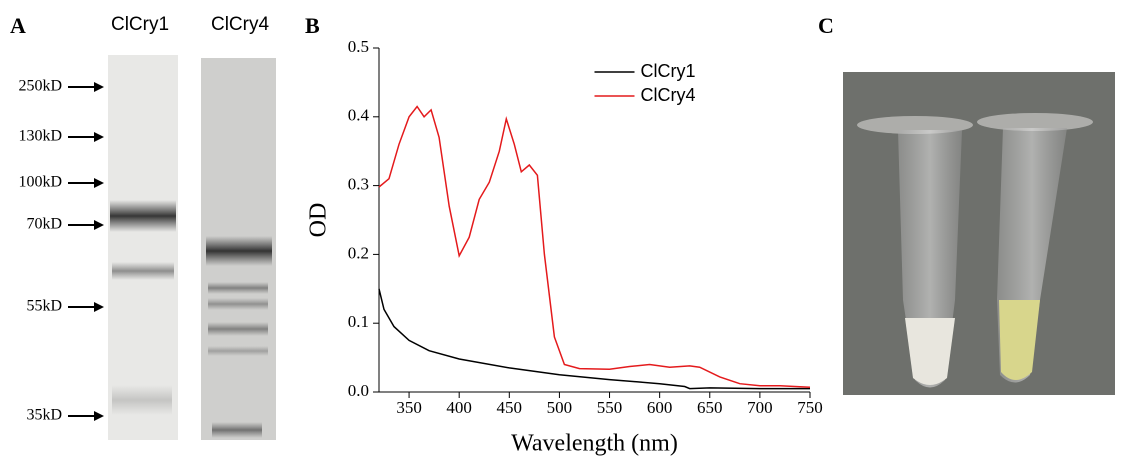 This screenshot has width=1134, height=462. What do you see at coordinates (358, 390) in the screenshot?
I see `y-tick-label: 0.0` at bounding box center [358, 390].